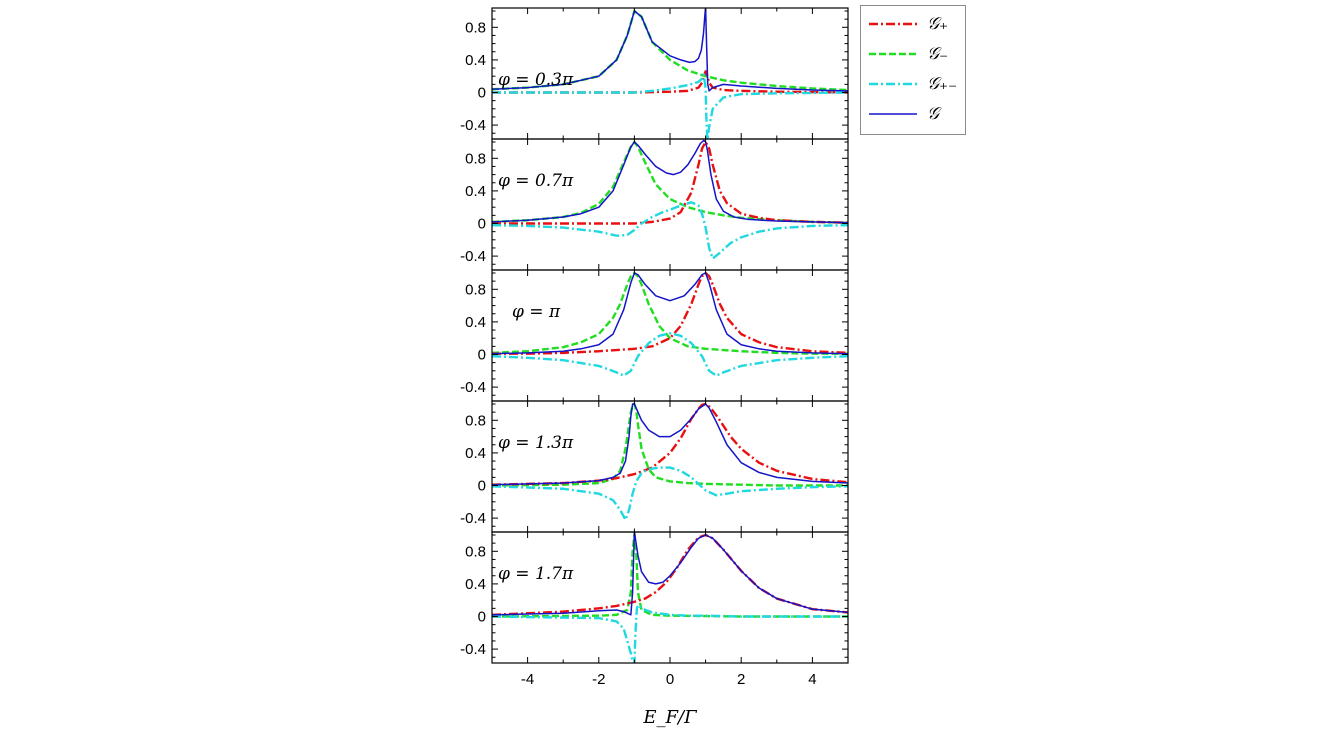  Describe the element at coordinates (933, 114) in the screenshot. I see `legend-label-g-total: 𝒢` at that location.